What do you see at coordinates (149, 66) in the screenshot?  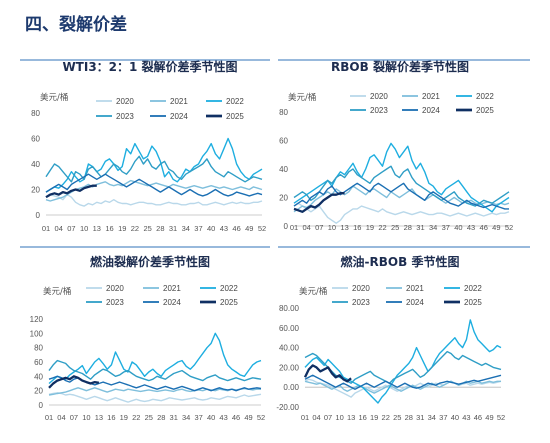 I see `chart-title: WTI3：2：1 裂解价差季节性图` at bounding box center [149, 66].